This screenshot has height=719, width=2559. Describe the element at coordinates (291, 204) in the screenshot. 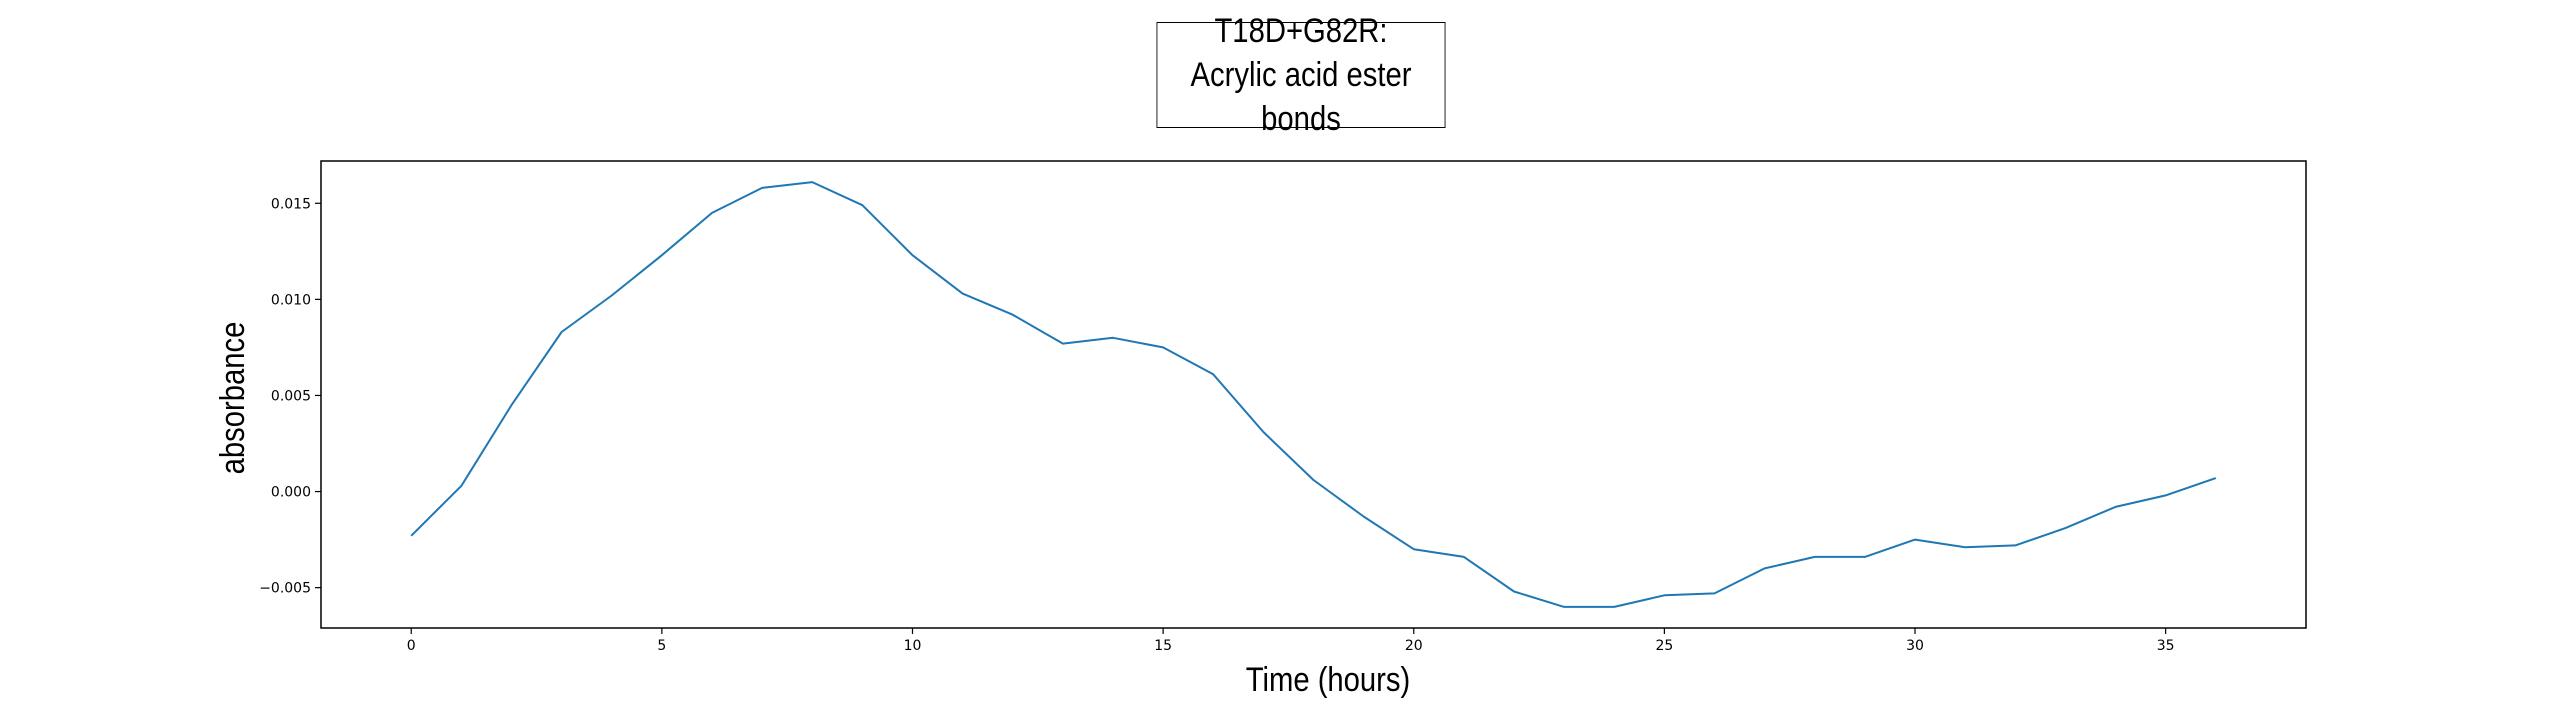

I see `y-tick-label: 0.015` at that location.